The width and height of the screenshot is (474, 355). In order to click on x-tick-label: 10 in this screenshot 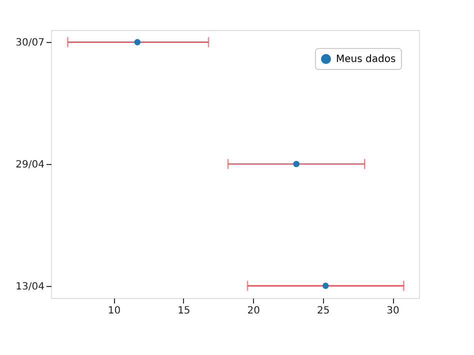, I will do `click(114, 311)`.